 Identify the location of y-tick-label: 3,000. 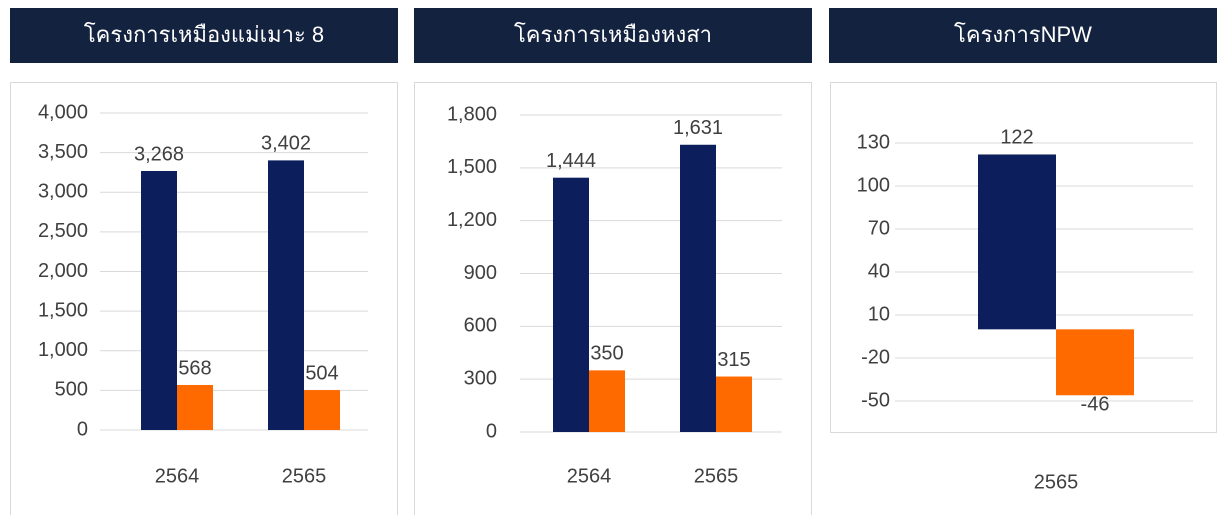
(63, 192).